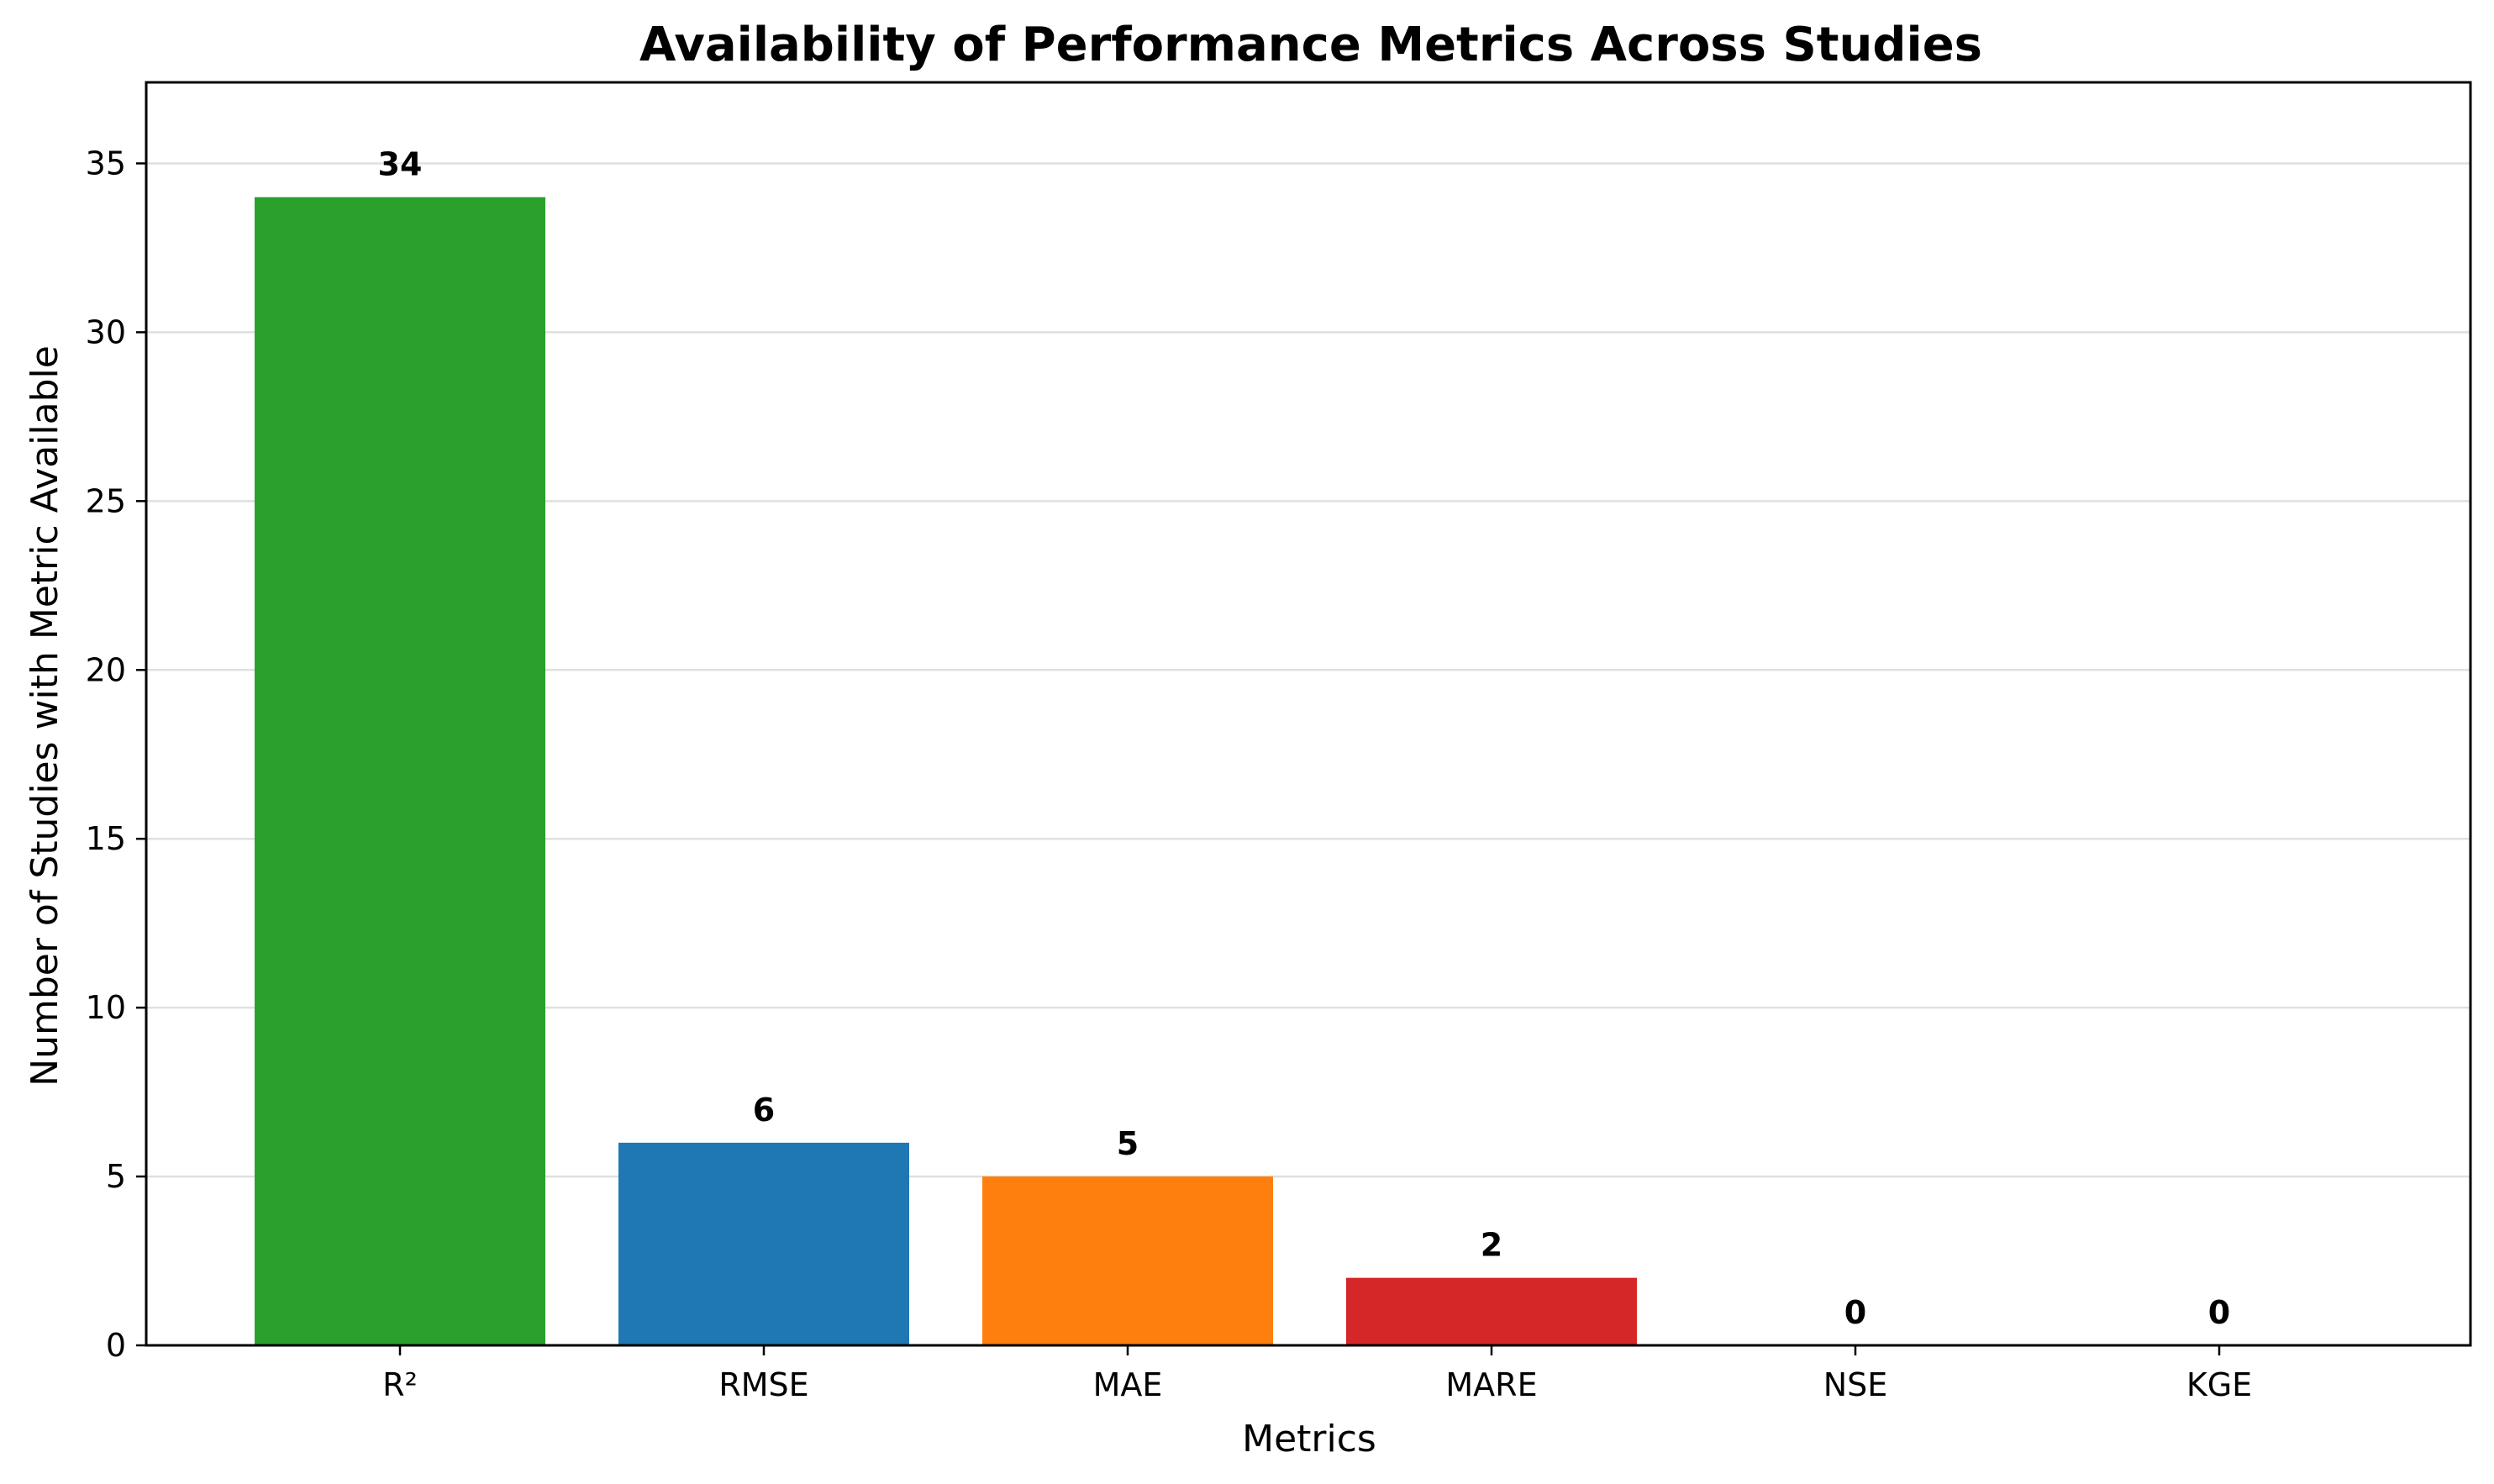 This screenshot has width=2494, height=1484. I want to click on y-tick-label: 10, so click(106, 1008).